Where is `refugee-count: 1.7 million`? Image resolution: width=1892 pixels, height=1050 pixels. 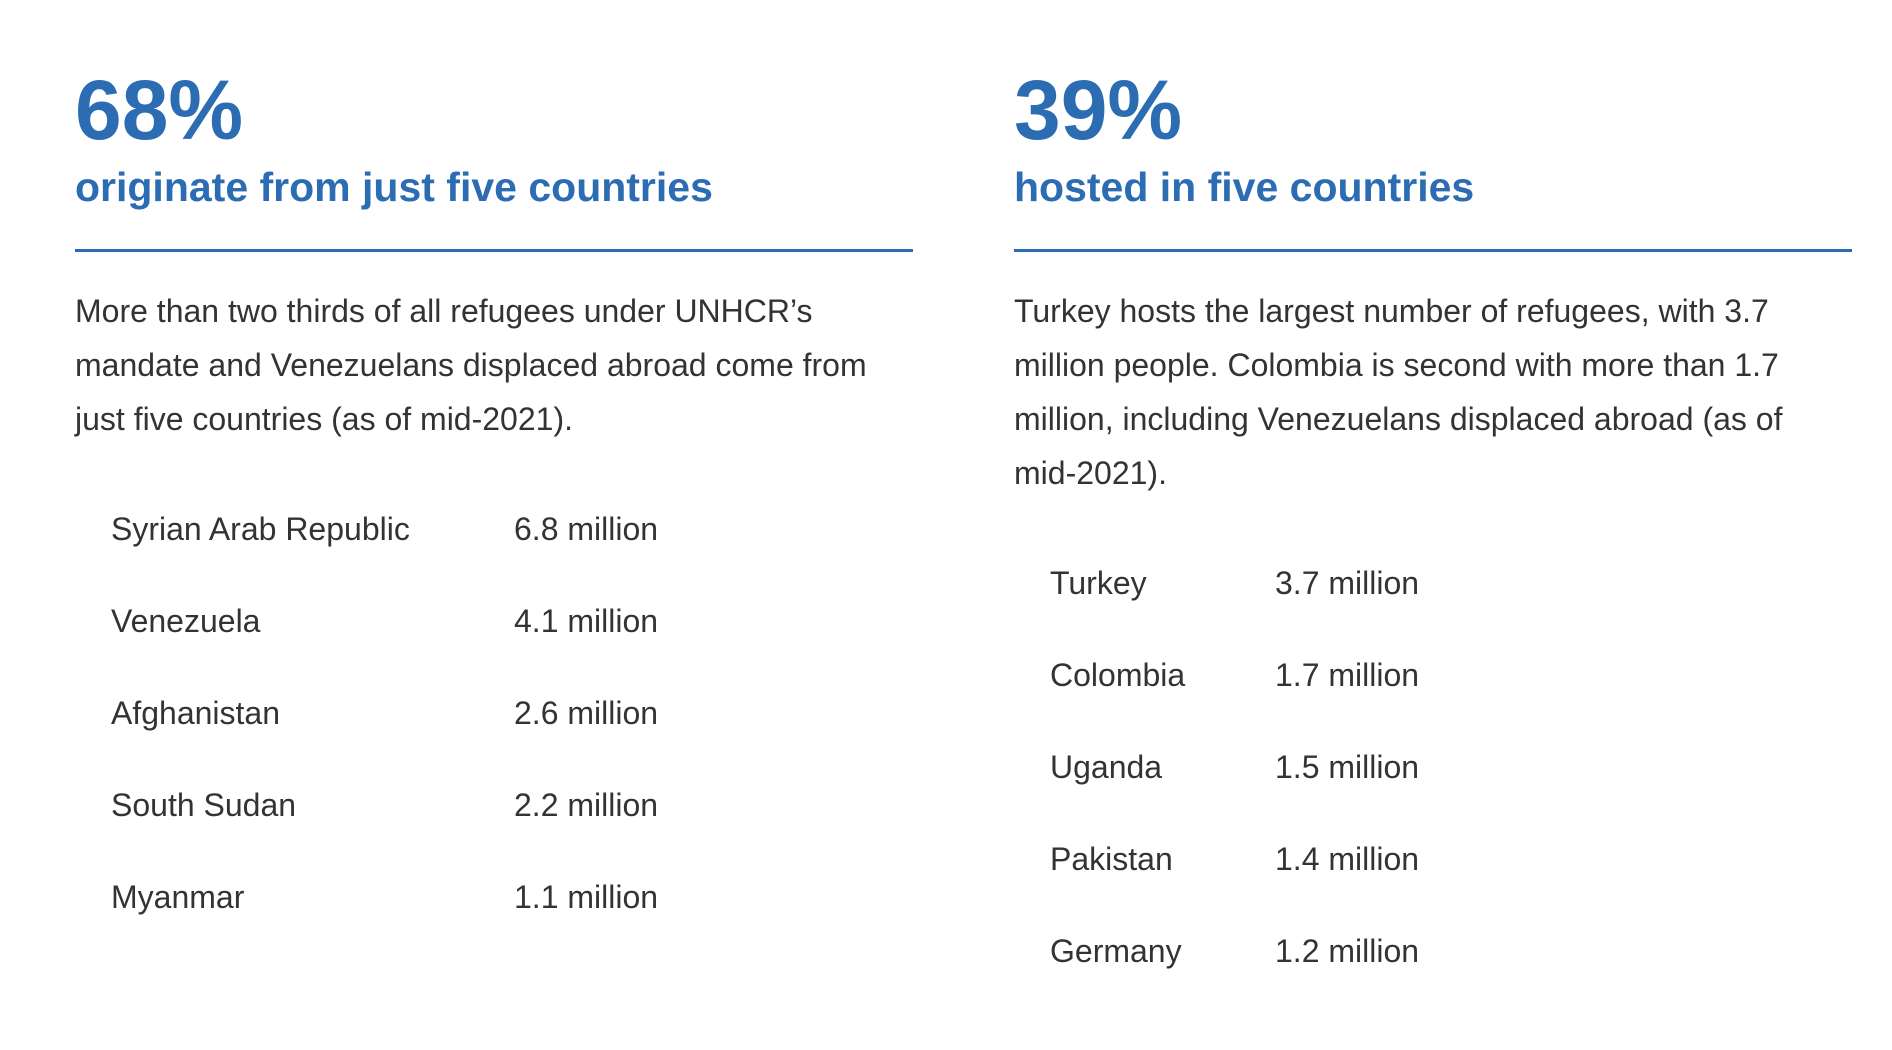
refugee-count: 1.7 million is located at coordinates (1347, 675).